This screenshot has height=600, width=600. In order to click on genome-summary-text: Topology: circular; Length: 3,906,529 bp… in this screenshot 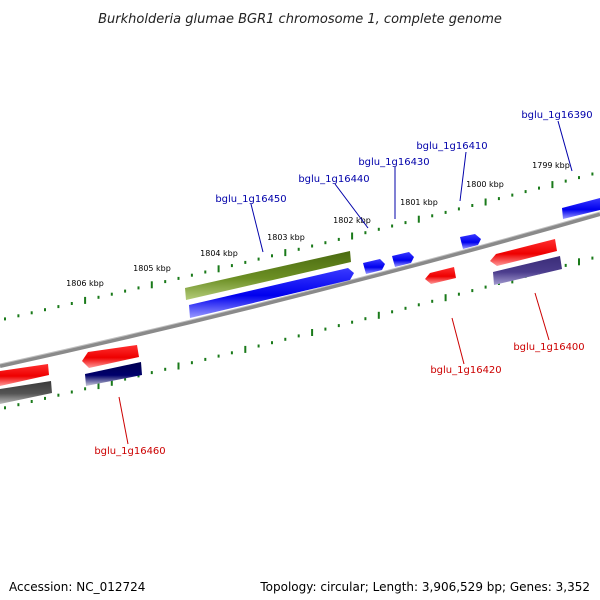, I will do `click(425, 587)`.